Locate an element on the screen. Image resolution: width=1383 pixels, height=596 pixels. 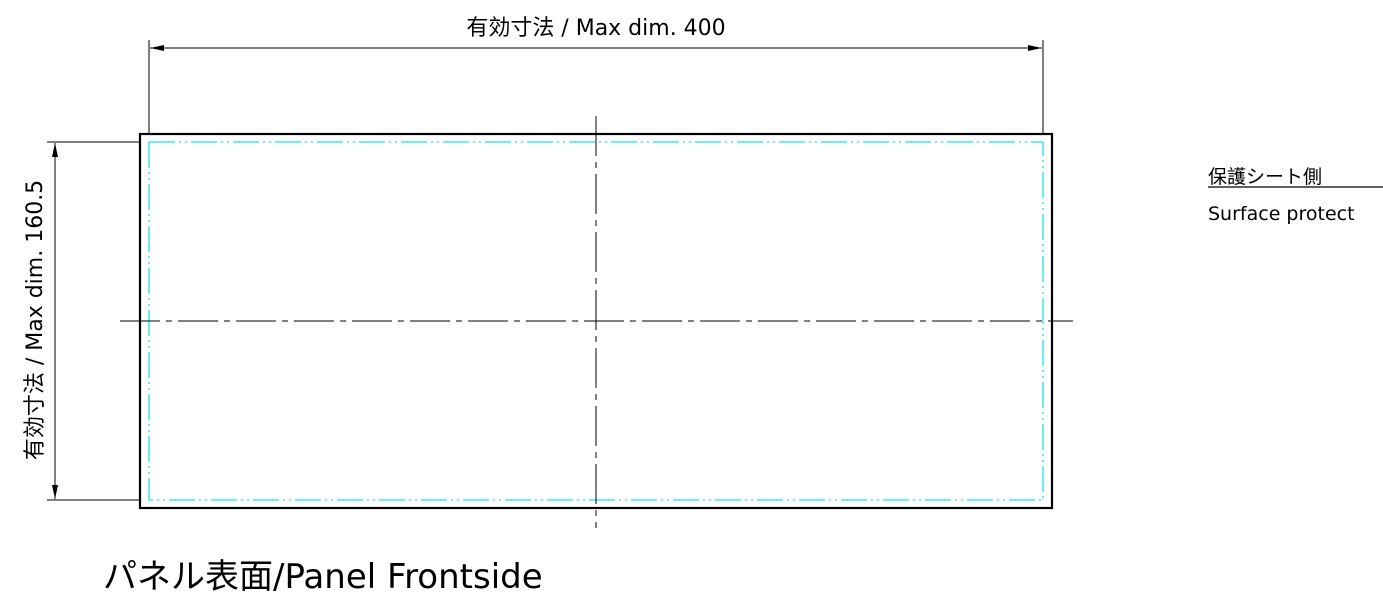
width-dimension: 有効寸法 / Max dim. 400 is located at coordinates (596, 75).